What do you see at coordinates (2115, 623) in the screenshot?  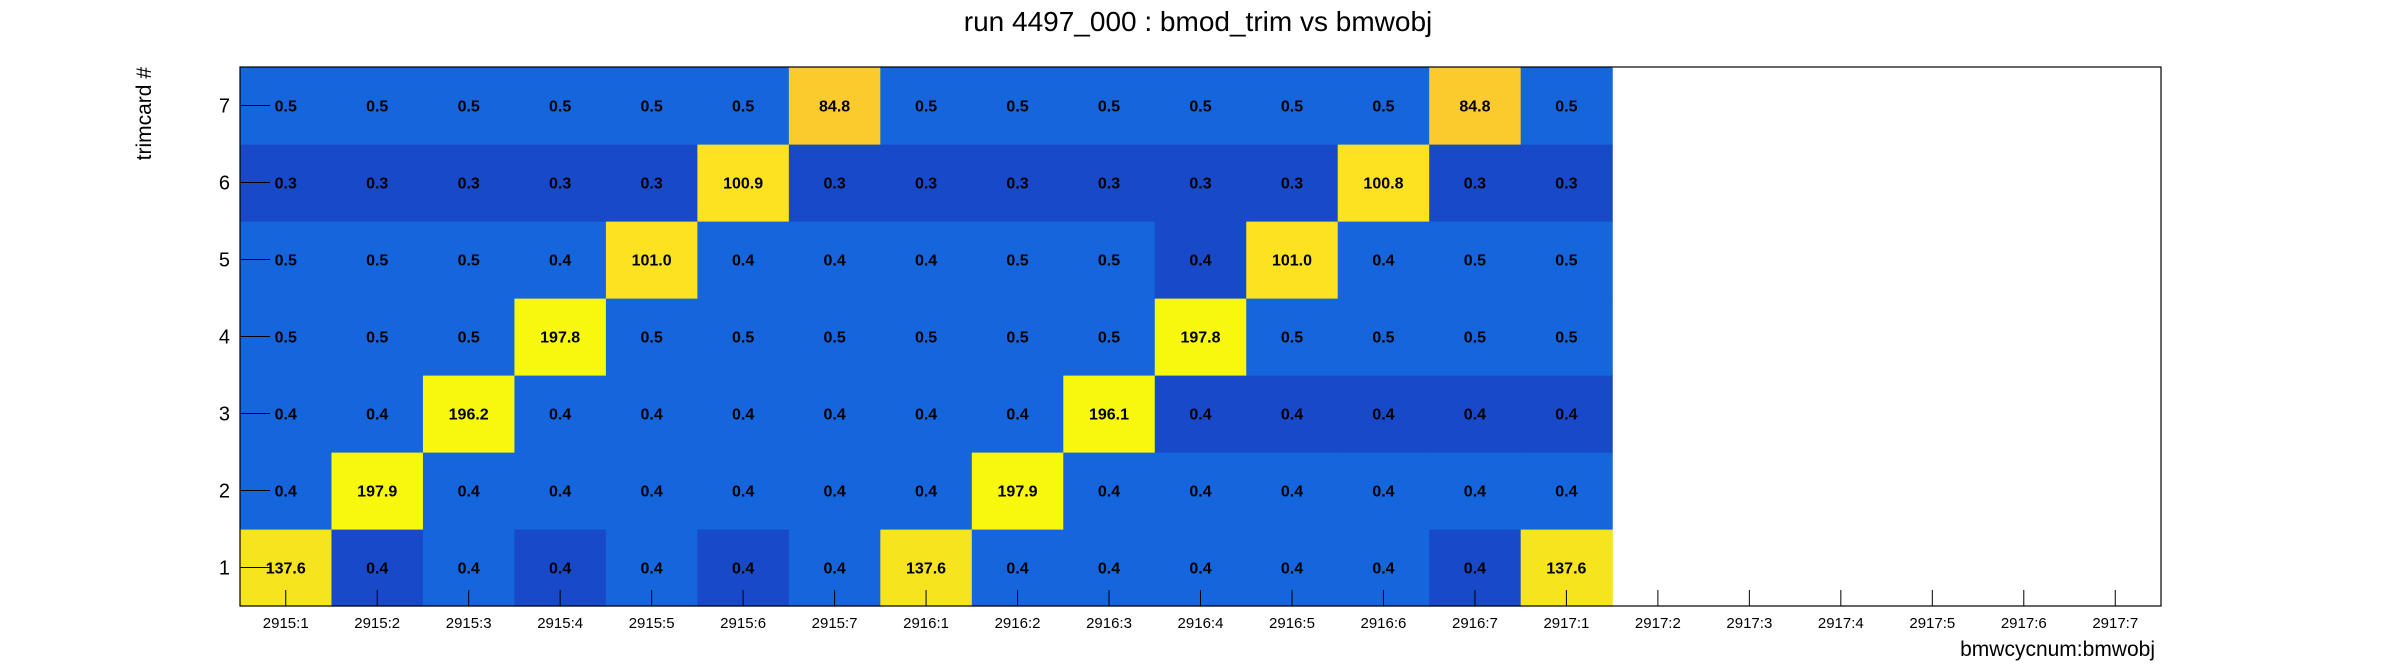 I see `x-tick-label: 2917:7` at bounding box center [2115, 623].